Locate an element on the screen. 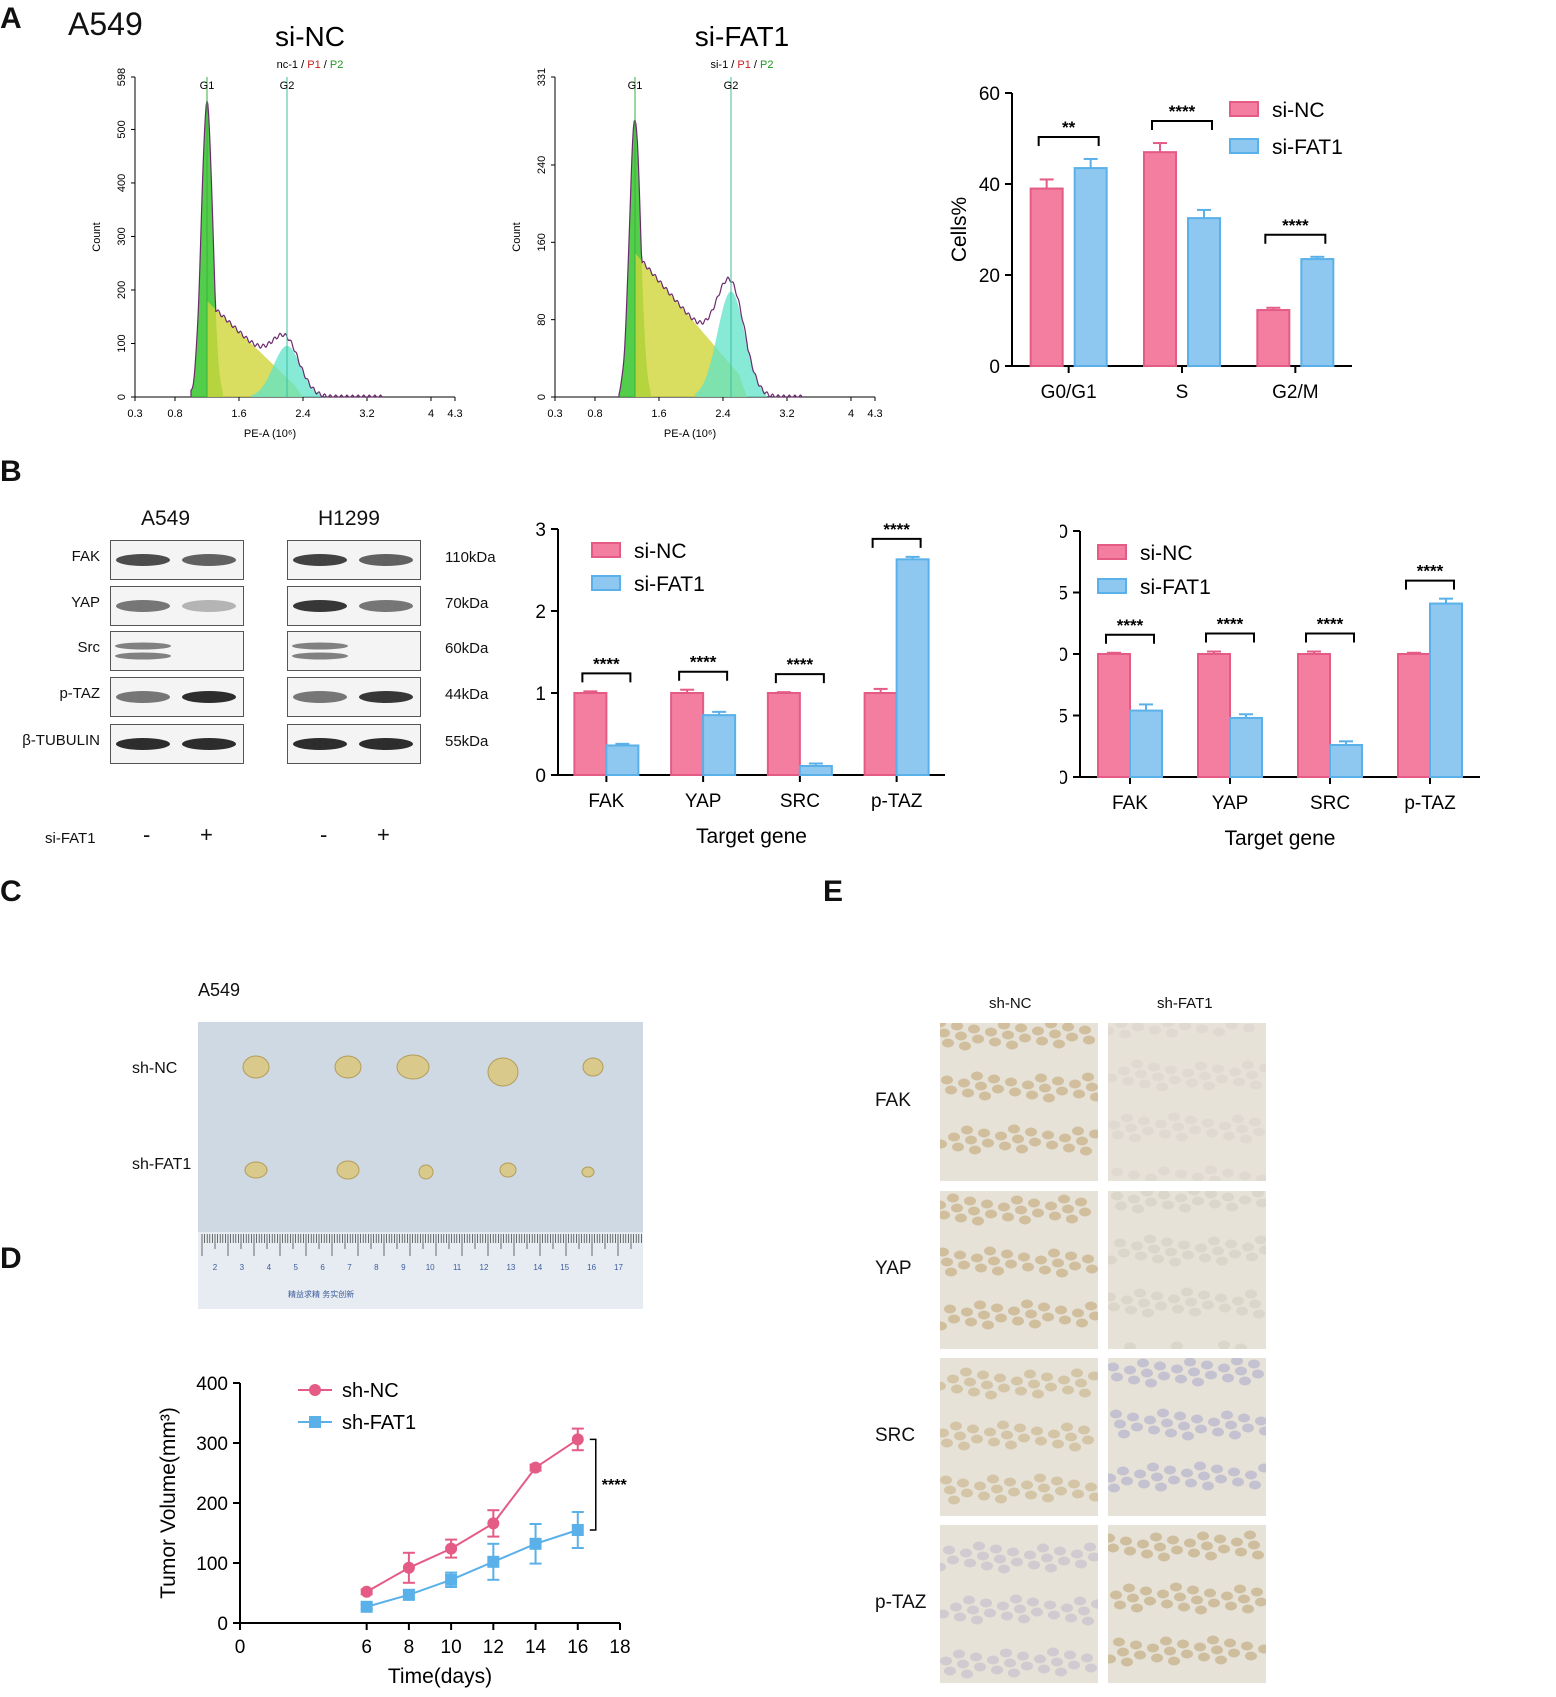 The width and height of the screenshot is (1556, 1697). bar-category-label: YAP is located at coordinates (1230, 803).